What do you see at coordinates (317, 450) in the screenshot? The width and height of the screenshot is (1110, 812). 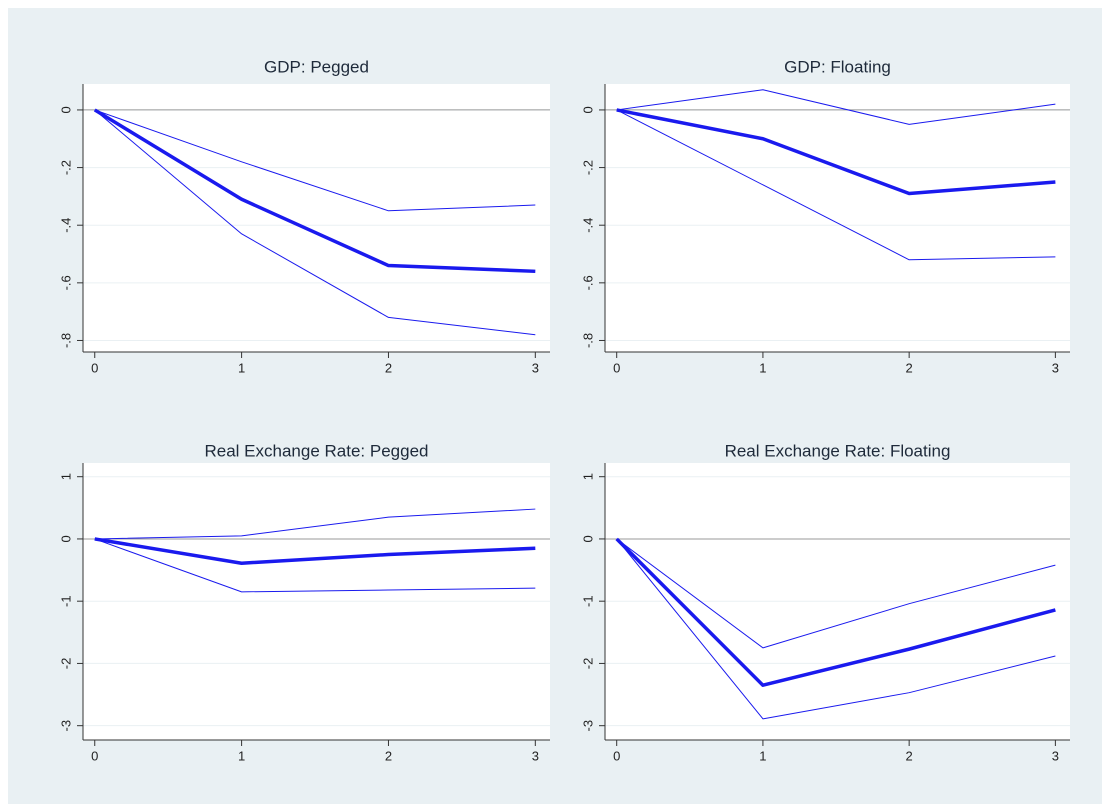 I see `chart-title: Real Exchange Rate: Pegged` at bounding box center [317, 450].